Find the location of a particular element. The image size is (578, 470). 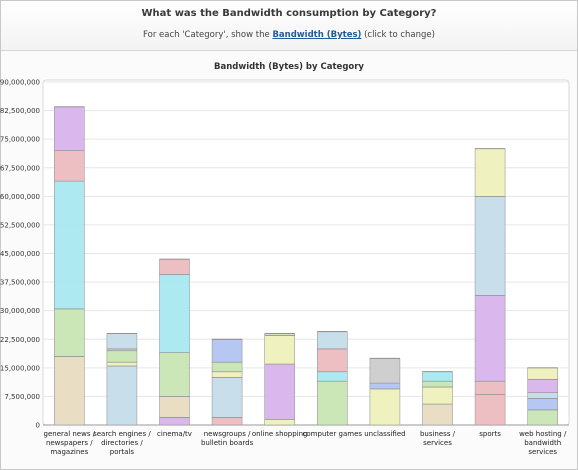

x-tick-label-line: cinema/tv is located at coordinates (174, 434).